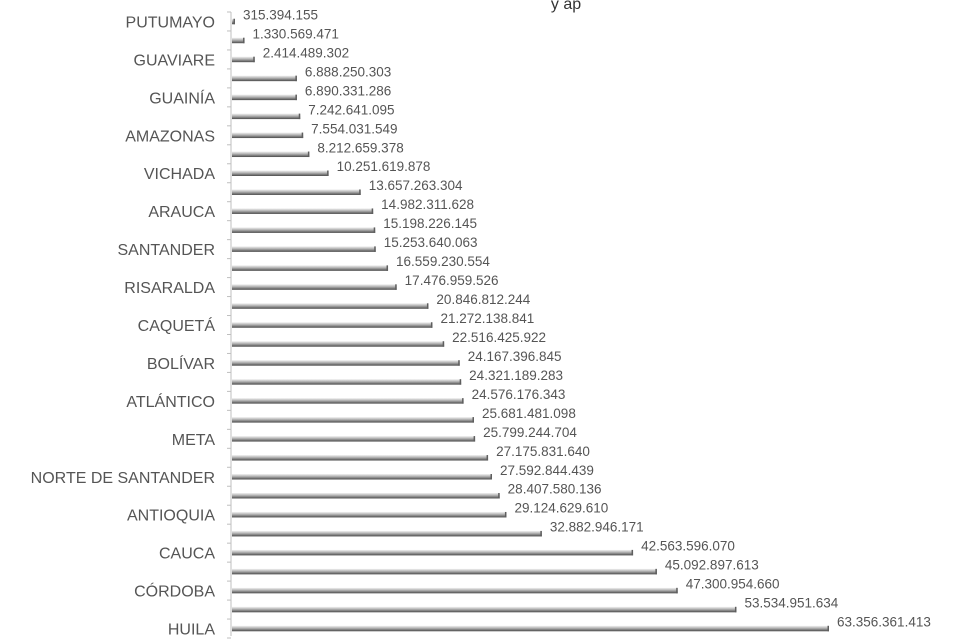 The image size is (955, 639). What do you see at coordinates (688, 546) in the screenshot?
I see `value-label: 42.563.596.070` at bounding box center [688, 546].